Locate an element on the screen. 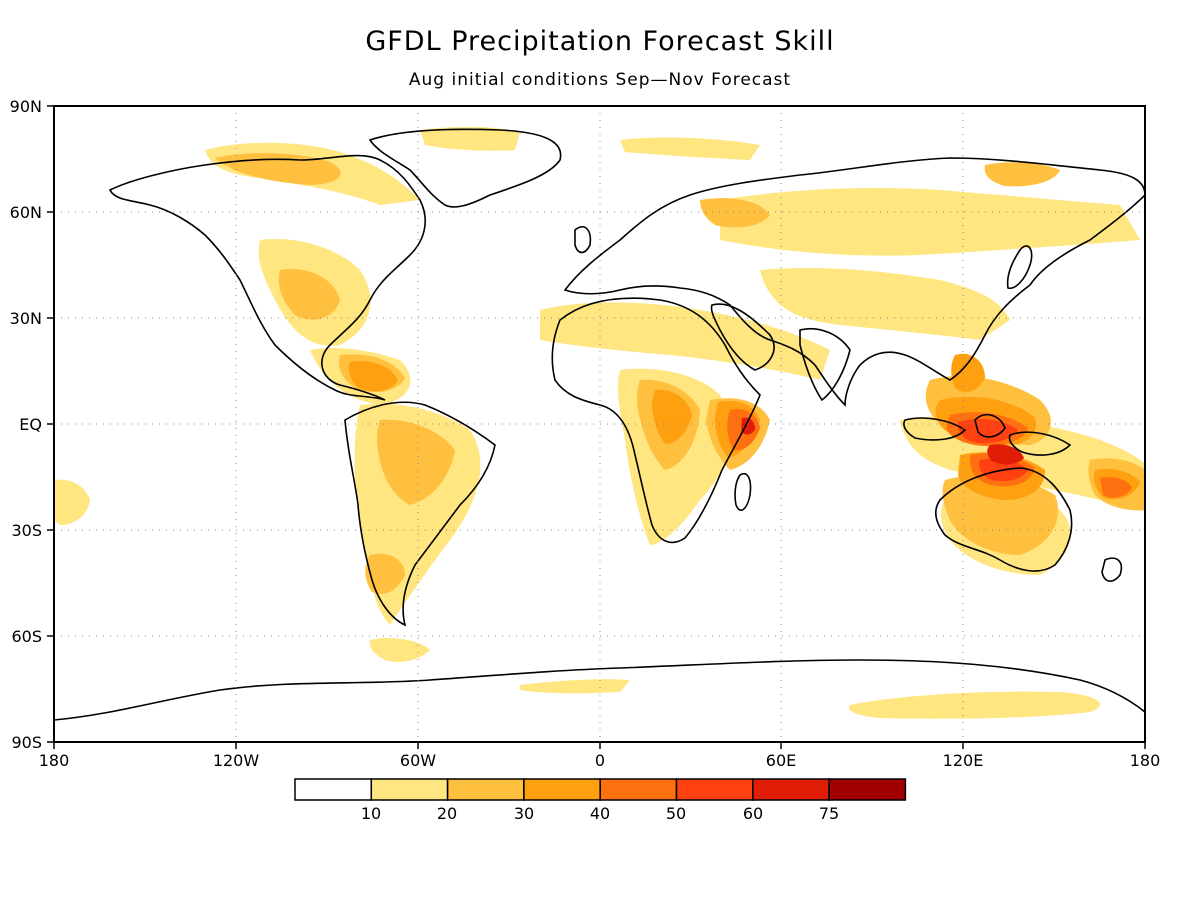 The height and width of the screenshot is (900, 1200). map-title: GFDL Precipitation Forecast Skill is located at coordinates (600, 41).